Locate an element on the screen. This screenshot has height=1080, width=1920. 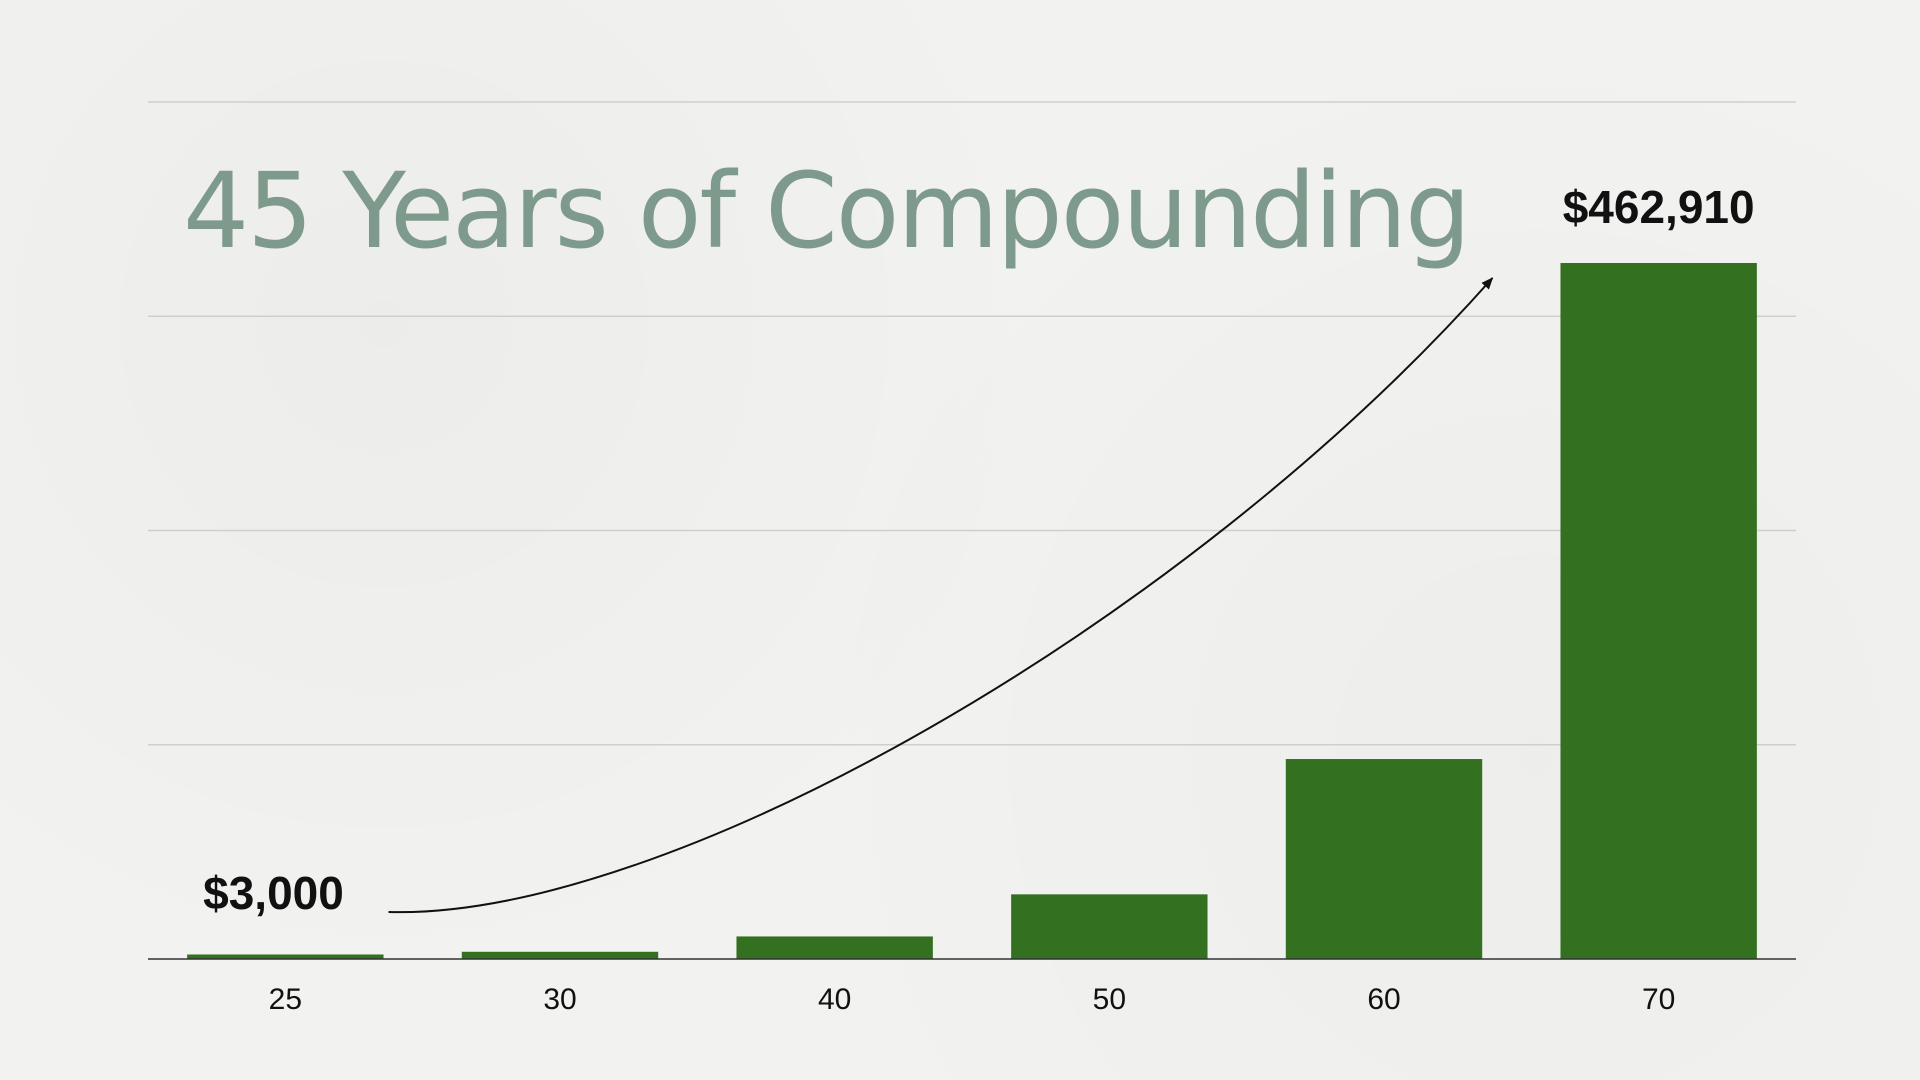
x-axis-ticks: 25 30 40 50 60 70 is located at coordinates (972, 999).